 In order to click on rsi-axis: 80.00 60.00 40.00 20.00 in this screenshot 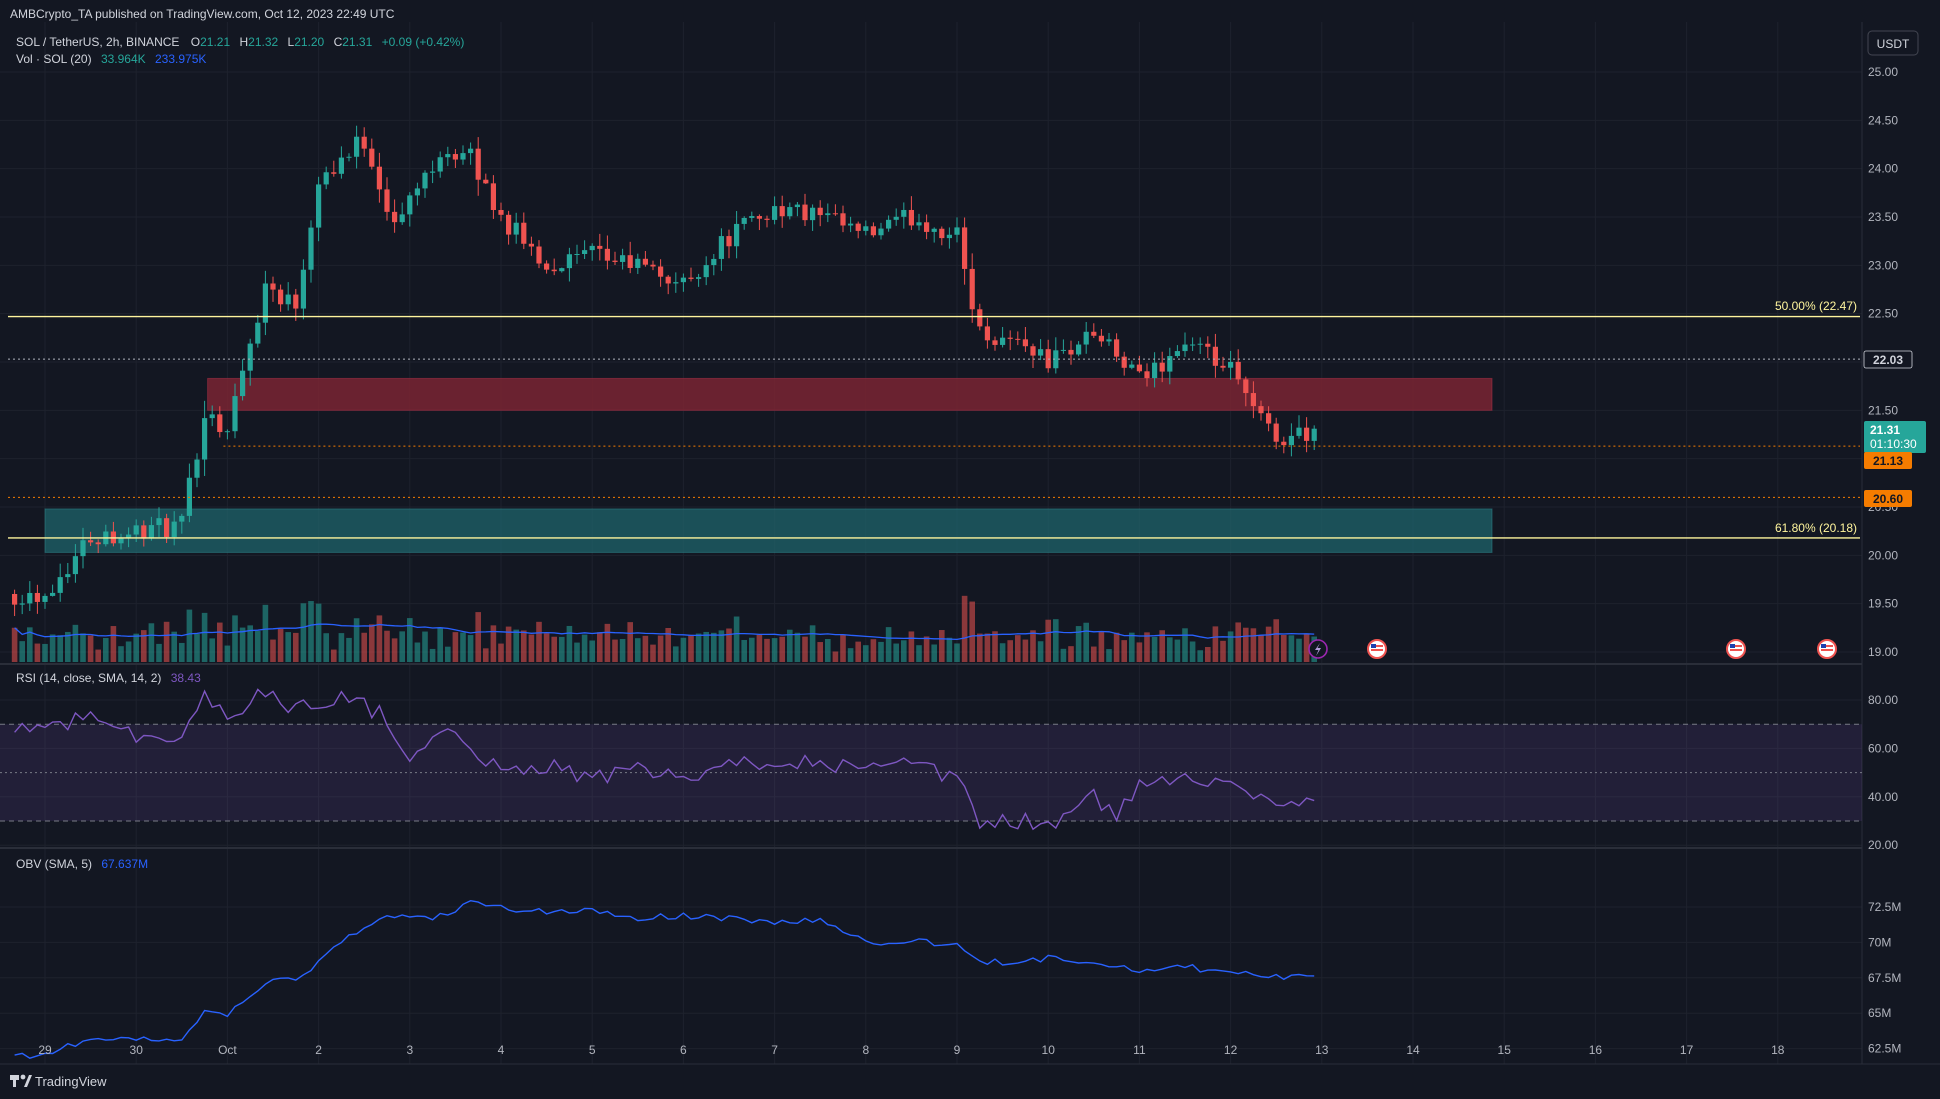, I will do `click(1883, 772)`.